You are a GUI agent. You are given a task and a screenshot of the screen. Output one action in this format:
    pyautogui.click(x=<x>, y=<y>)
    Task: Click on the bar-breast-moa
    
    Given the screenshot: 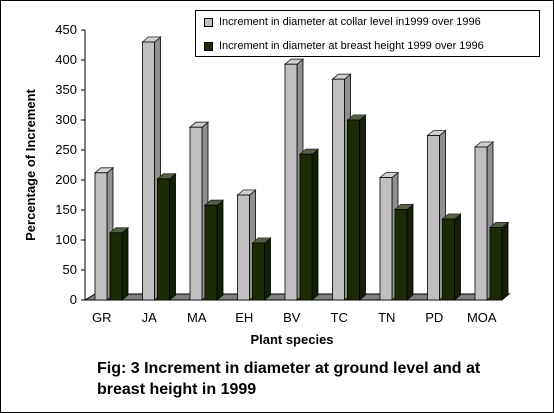 What is the action you would take?
    pyautogui.click(x=499, y=261)
    